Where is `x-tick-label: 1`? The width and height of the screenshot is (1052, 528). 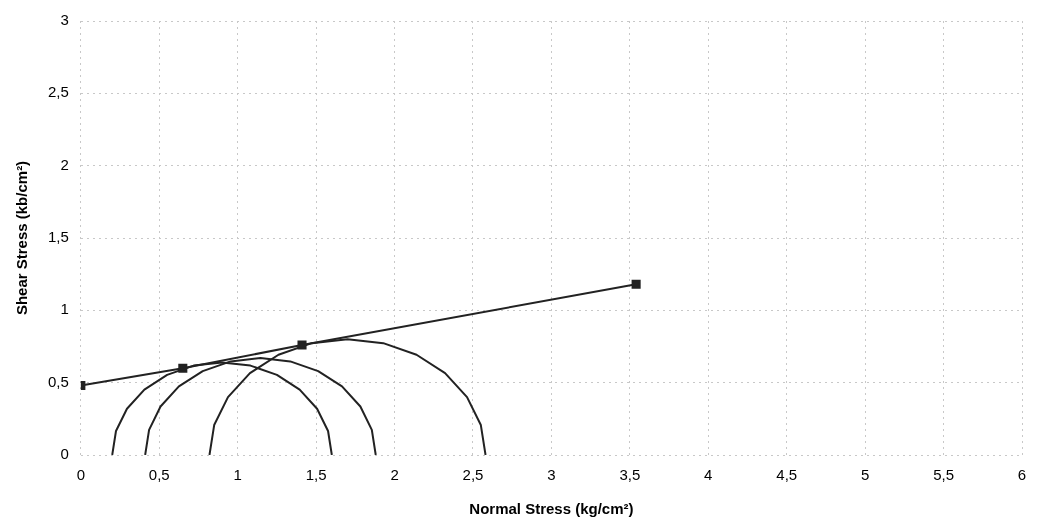
x-tick-label: 1 is located at coordinates (237, 475).